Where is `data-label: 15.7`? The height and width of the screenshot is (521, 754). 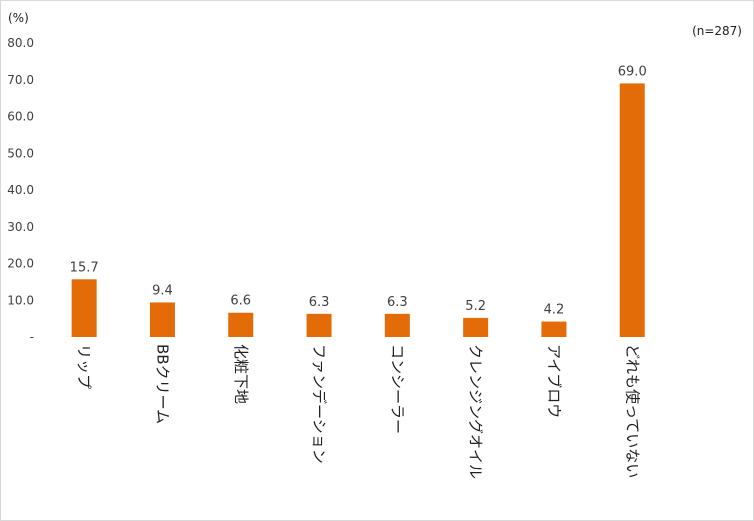 data-label: 15.7 is located at coordinates (84, 267).